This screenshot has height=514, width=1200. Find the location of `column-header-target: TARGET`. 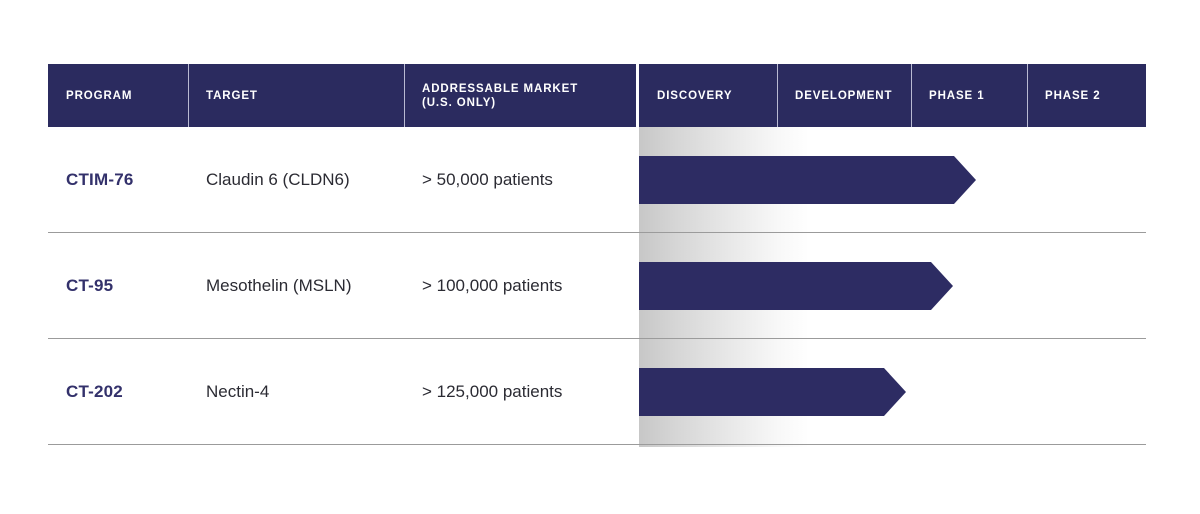

column-header-target: TARGET is located at coordinates (296, 95).